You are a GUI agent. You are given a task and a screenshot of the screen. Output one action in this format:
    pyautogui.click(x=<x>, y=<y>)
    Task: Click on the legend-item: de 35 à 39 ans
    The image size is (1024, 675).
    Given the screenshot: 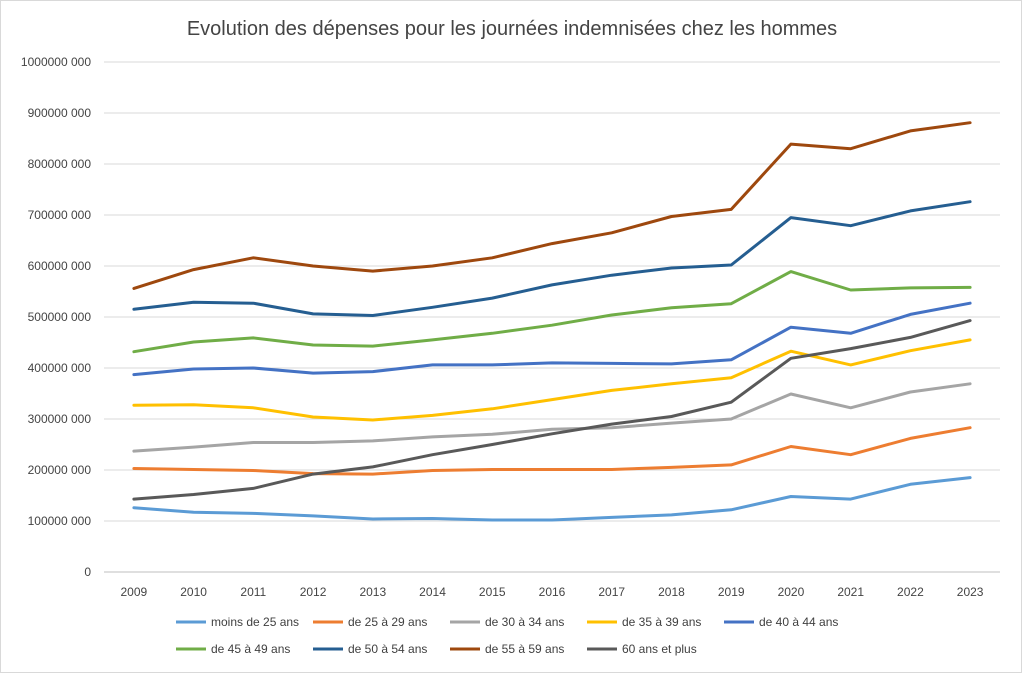 What is the action you would take?
    pyautogui.click(x=644, y=622)
    